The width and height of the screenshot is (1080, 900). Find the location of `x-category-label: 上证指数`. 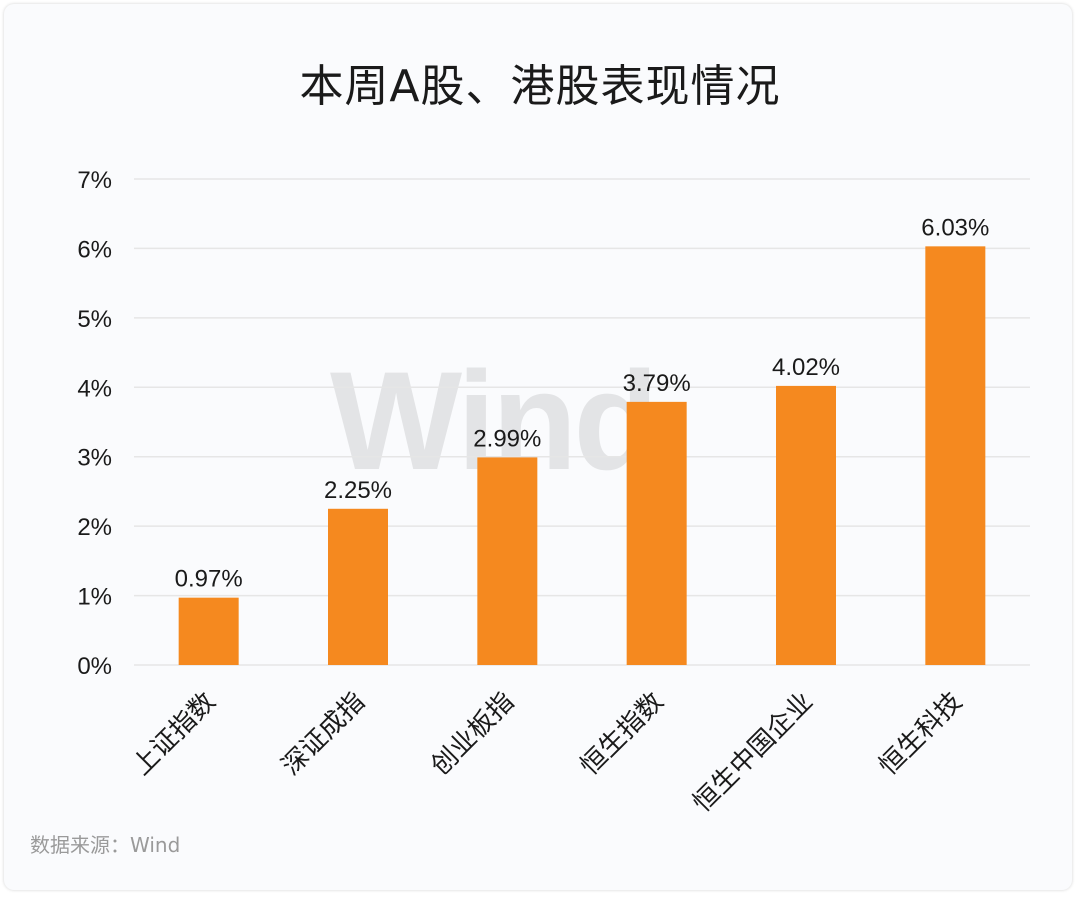

x-category-label: 上证指数 is located at coordinates (174, 734).